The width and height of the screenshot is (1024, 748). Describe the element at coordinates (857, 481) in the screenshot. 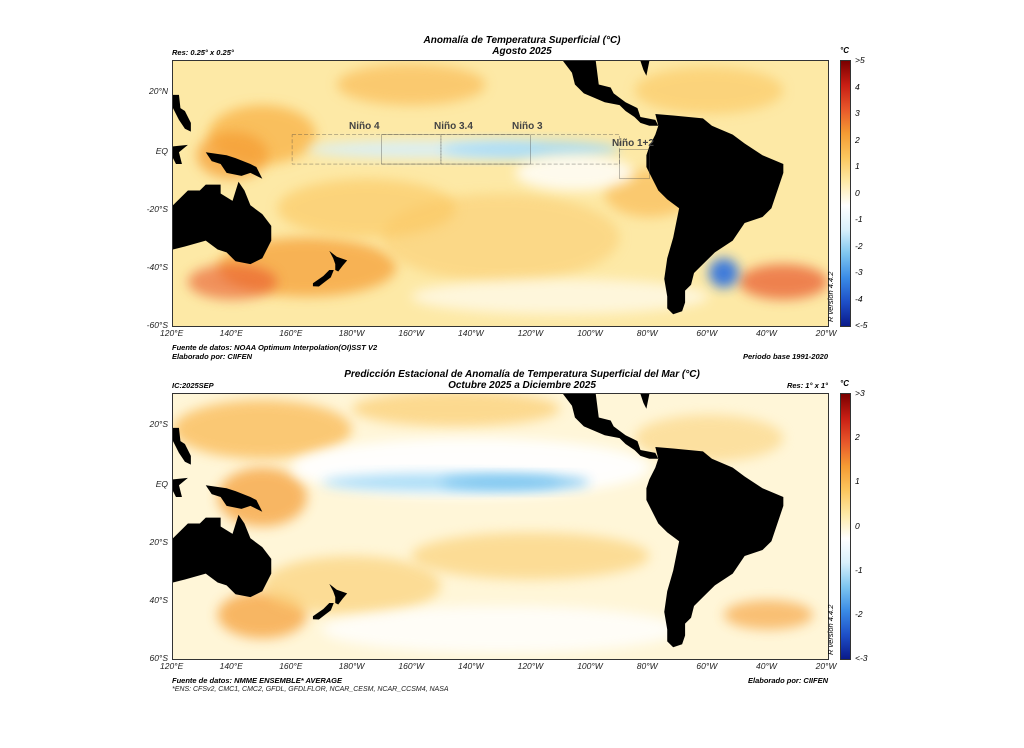

I see `colorbar-tick-label: 1` at that location.